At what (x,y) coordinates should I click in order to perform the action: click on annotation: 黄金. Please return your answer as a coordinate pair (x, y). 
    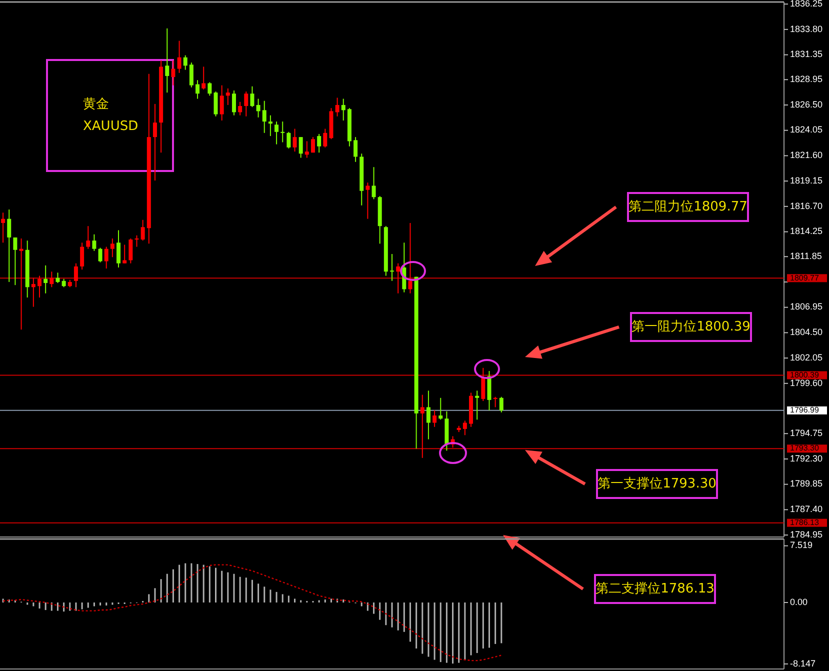
    Looking at the image, I should click on (96, 104).